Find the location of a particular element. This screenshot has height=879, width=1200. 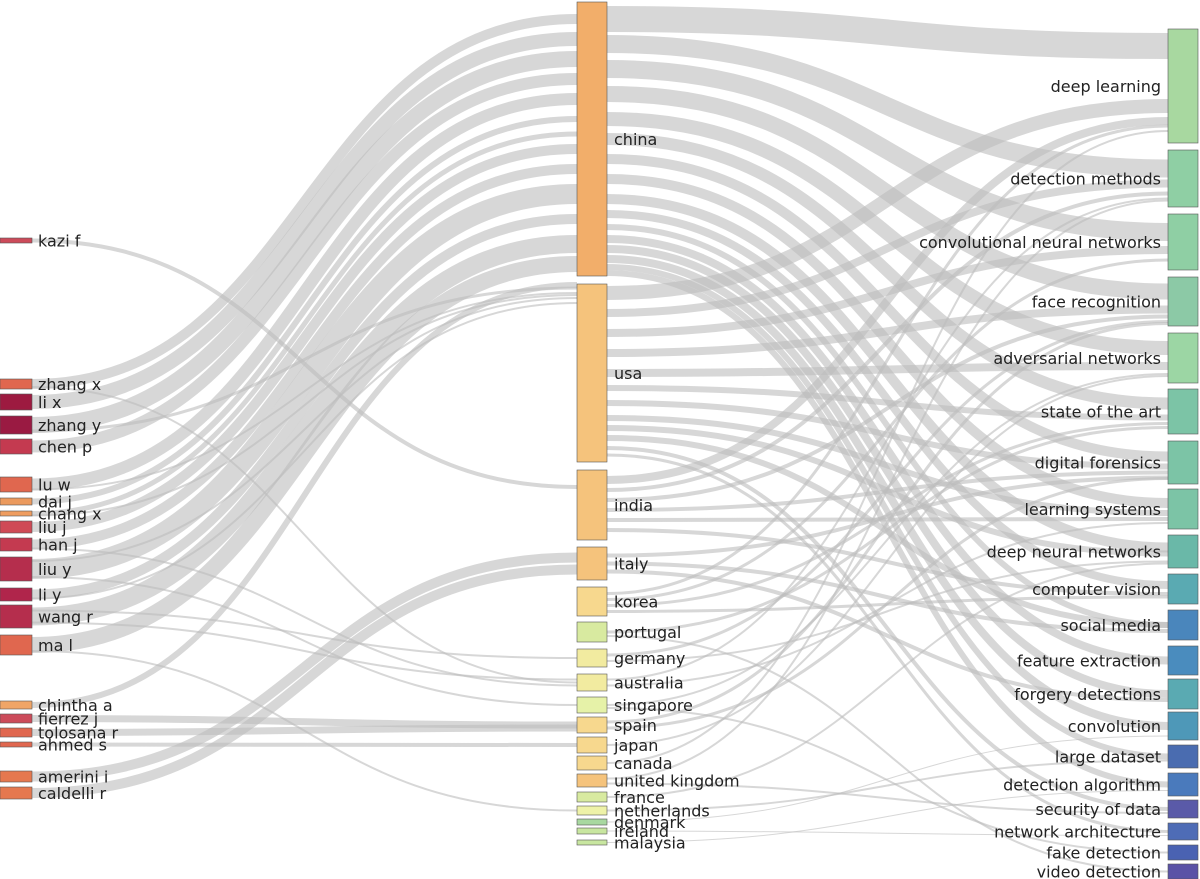

node-zhang-y is located at coordinates (16, 425).